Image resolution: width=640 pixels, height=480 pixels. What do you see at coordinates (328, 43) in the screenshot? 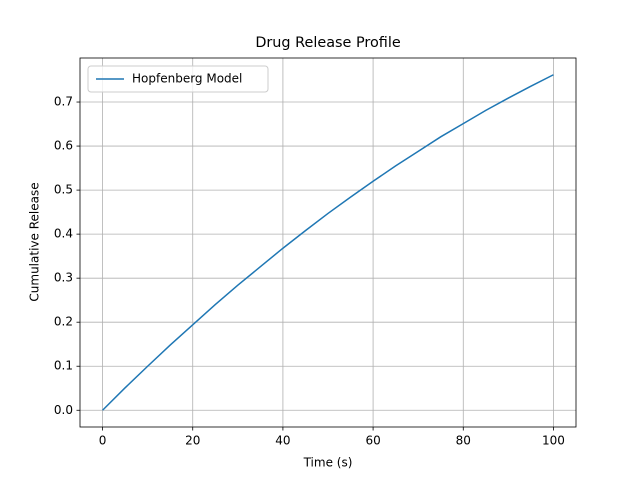
I see `chart-title: Drug Release Profile` at bounding box center [328, 43].